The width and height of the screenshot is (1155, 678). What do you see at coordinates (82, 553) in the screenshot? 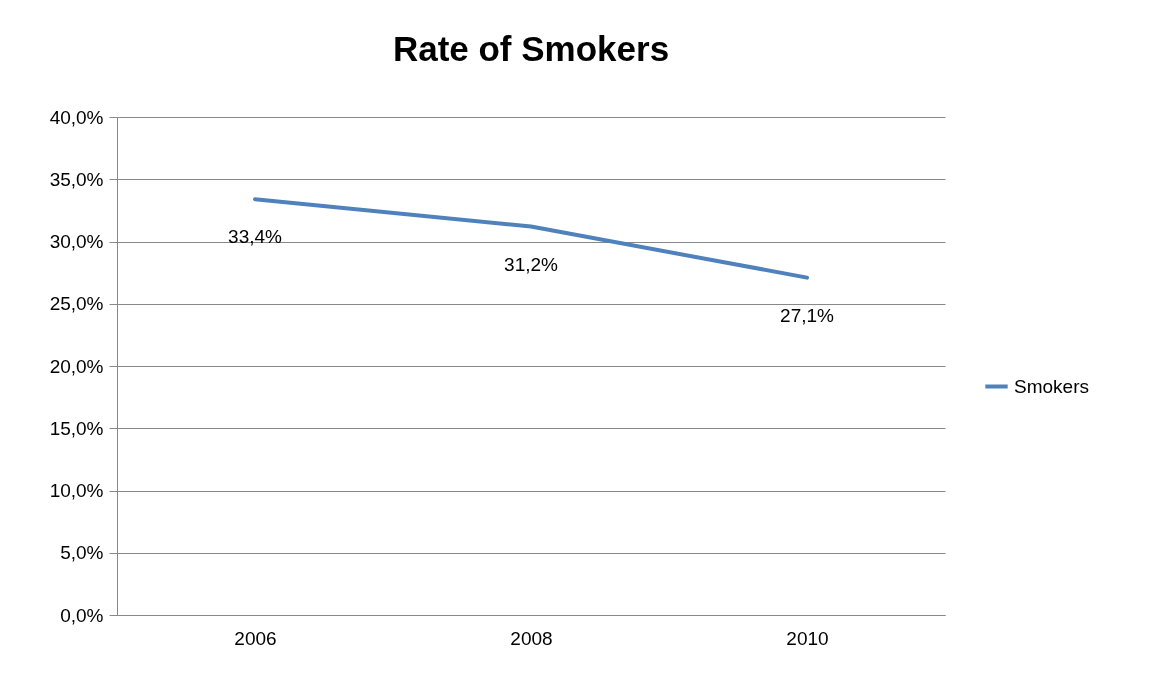
I see `y-tick-label: 5,0%` at bounding box center [82, 553].